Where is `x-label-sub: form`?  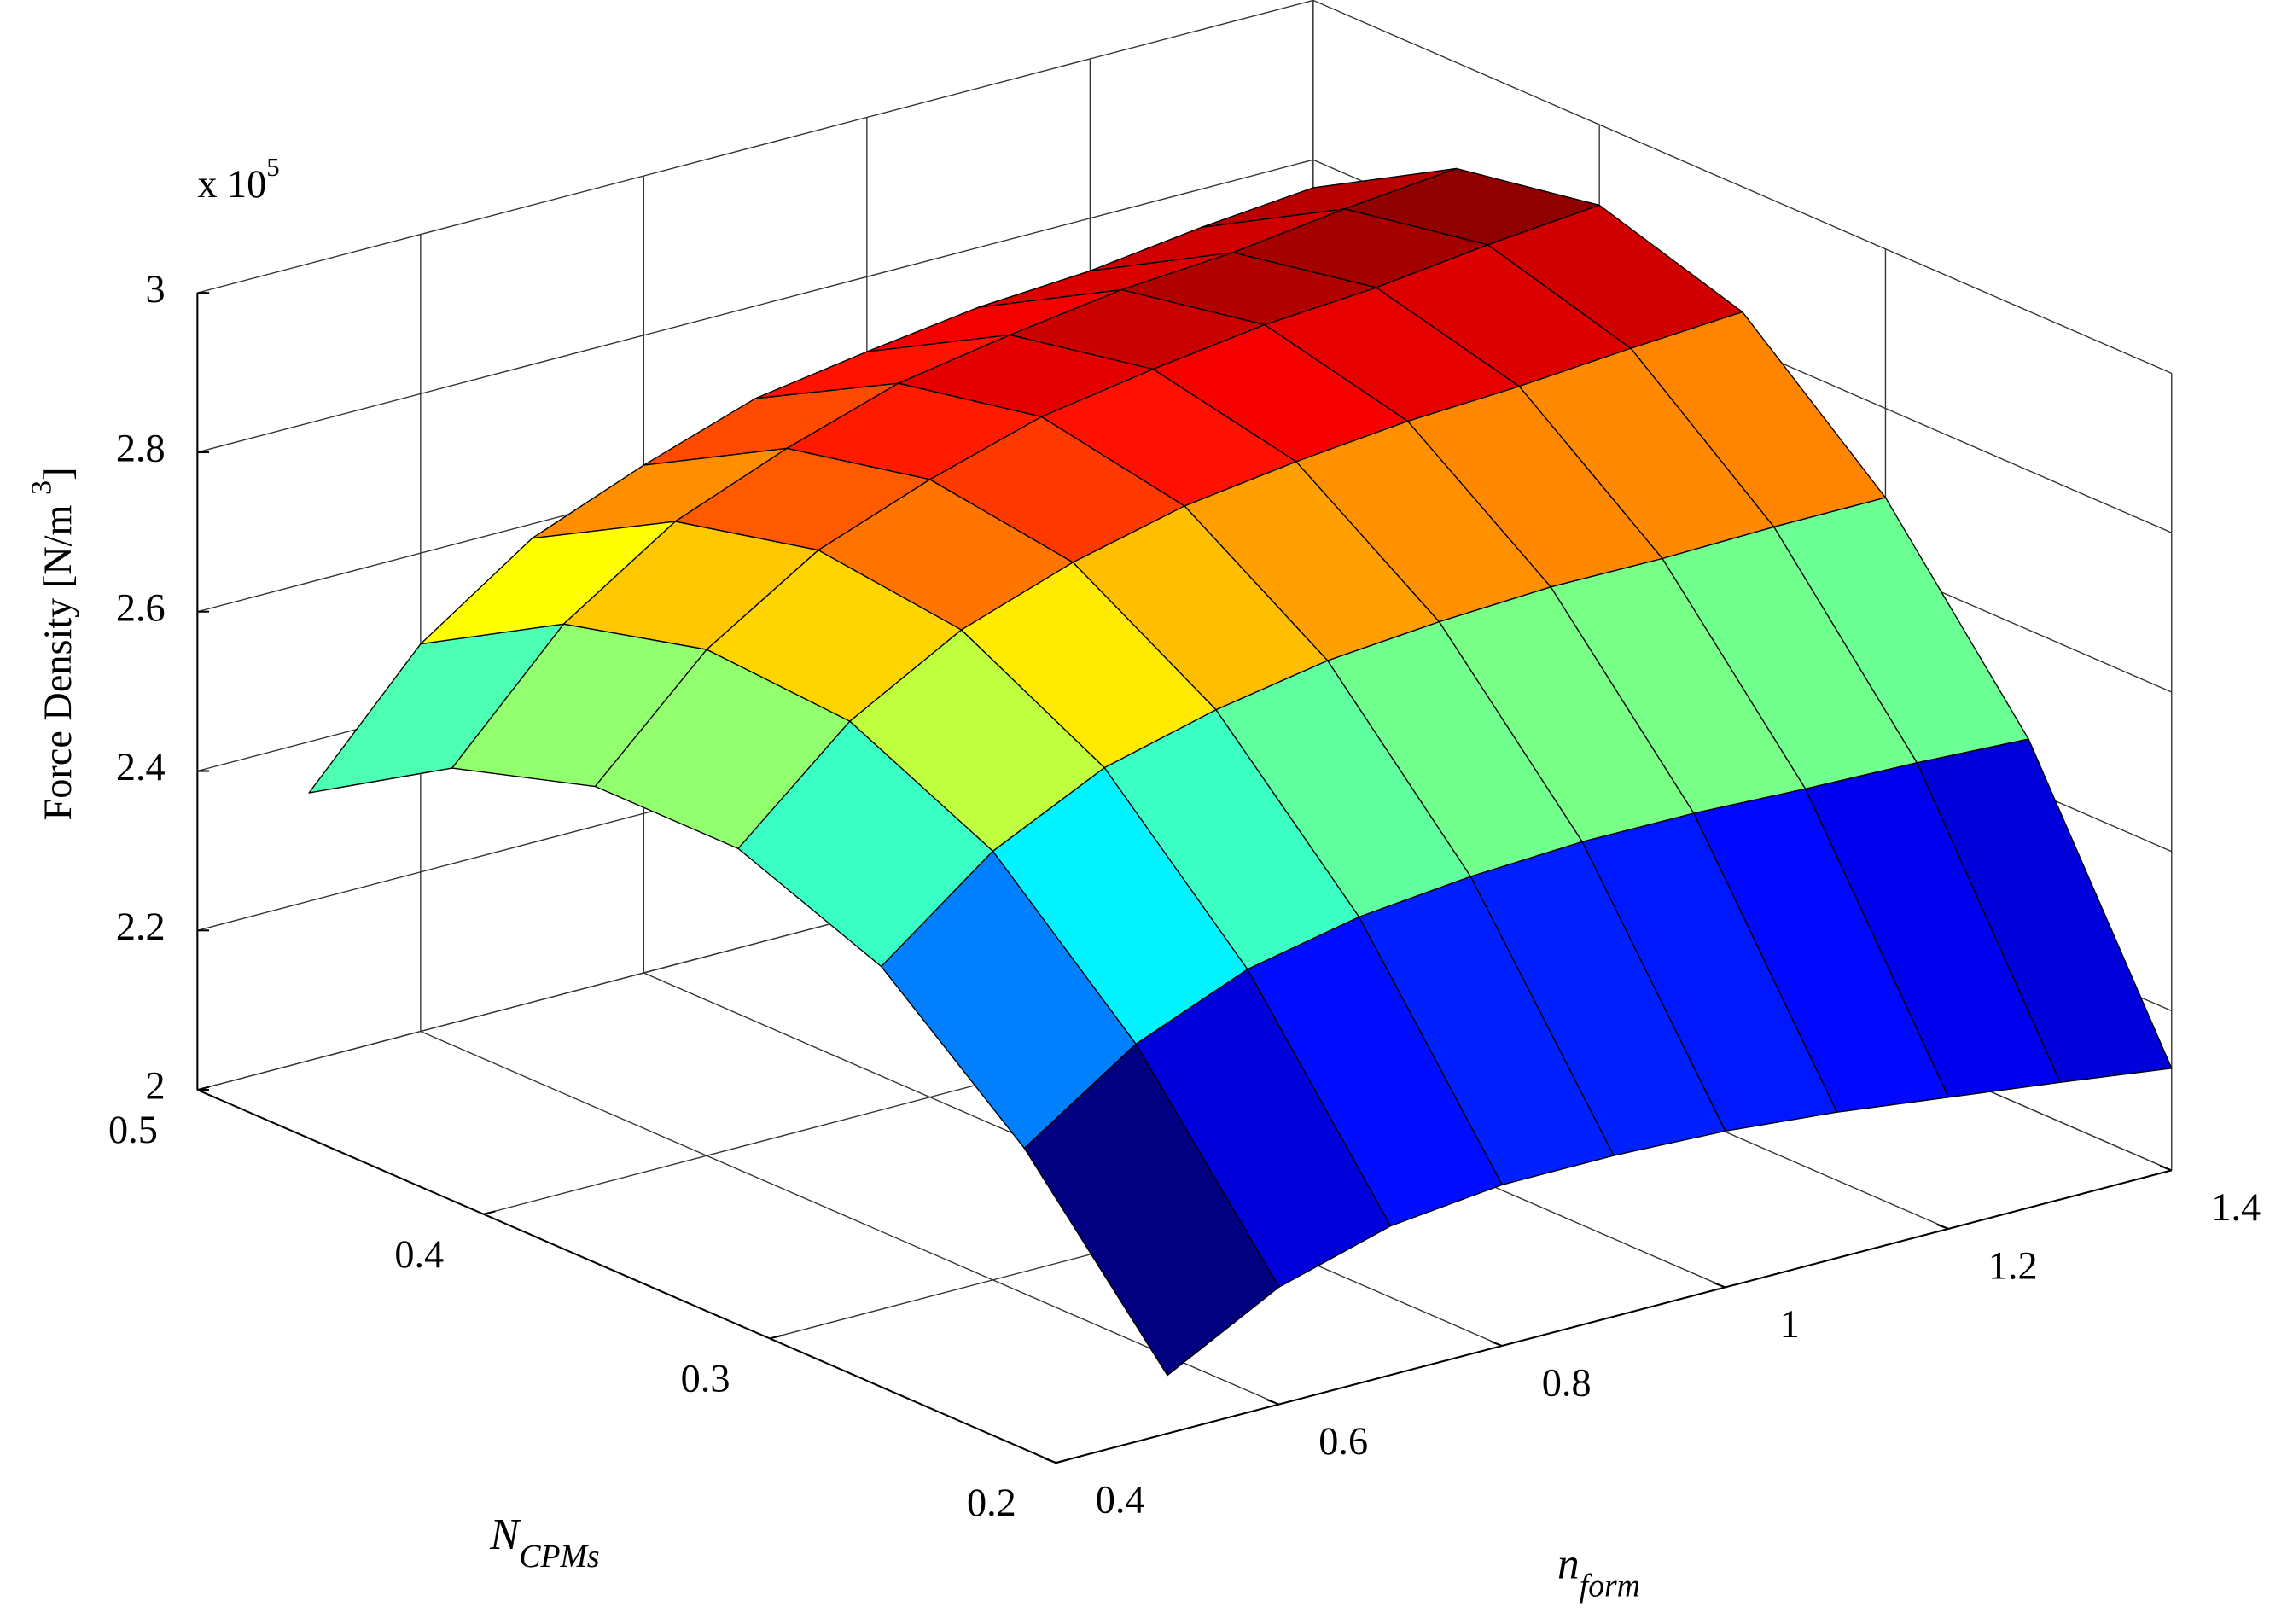 x-label-sub: form is located at coordinates (1610, 1586).